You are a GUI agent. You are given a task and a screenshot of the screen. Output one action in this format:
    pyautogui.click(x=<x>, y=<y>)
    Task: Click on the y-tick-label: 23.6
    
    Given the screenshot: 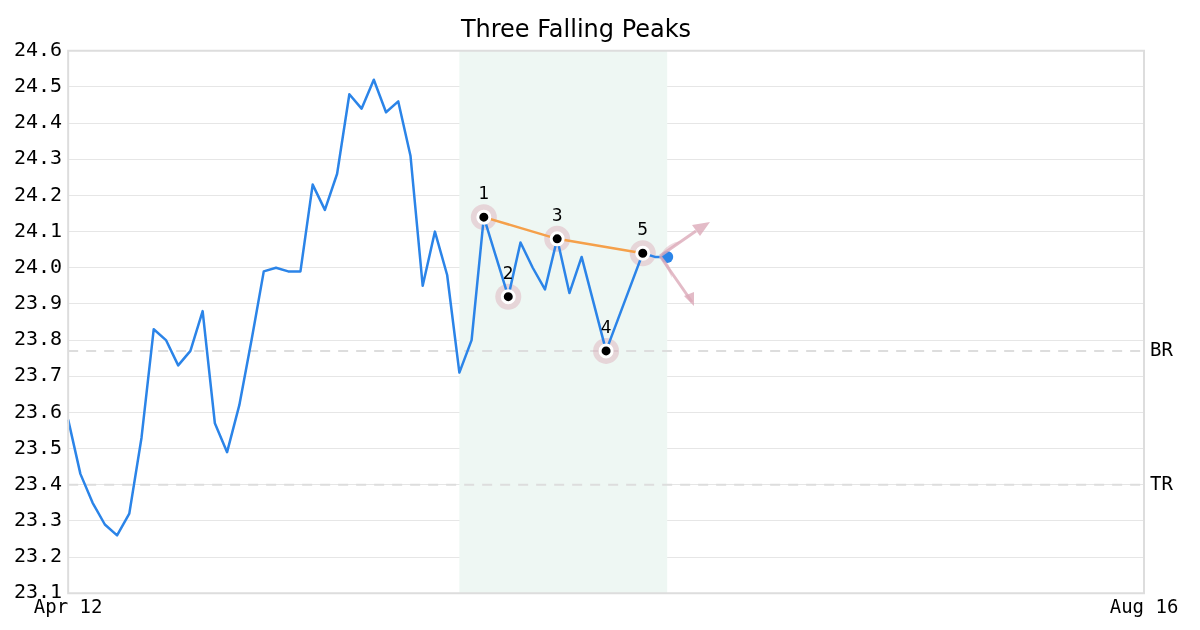 What is the action you would take?
    pyautogui.click(x=38, y=410)
    